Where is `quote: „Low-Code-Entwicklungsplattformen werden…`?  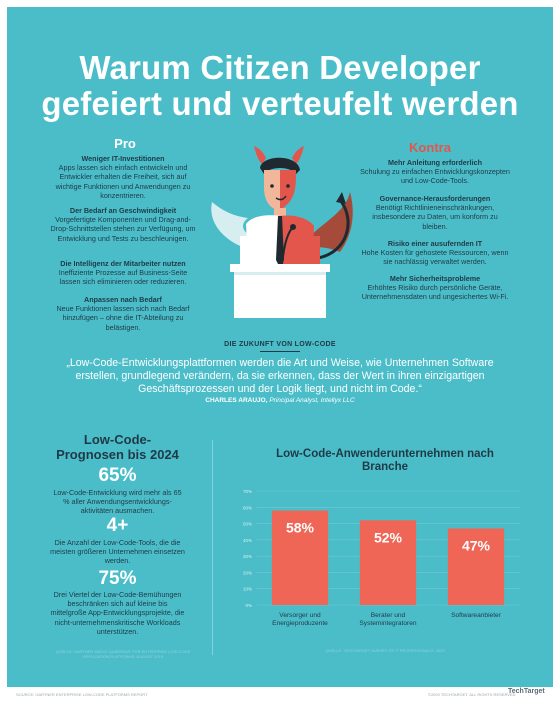
quote: „Low-Code-Entwicklungsplattformen werden… is located at coordinates (280, 376).